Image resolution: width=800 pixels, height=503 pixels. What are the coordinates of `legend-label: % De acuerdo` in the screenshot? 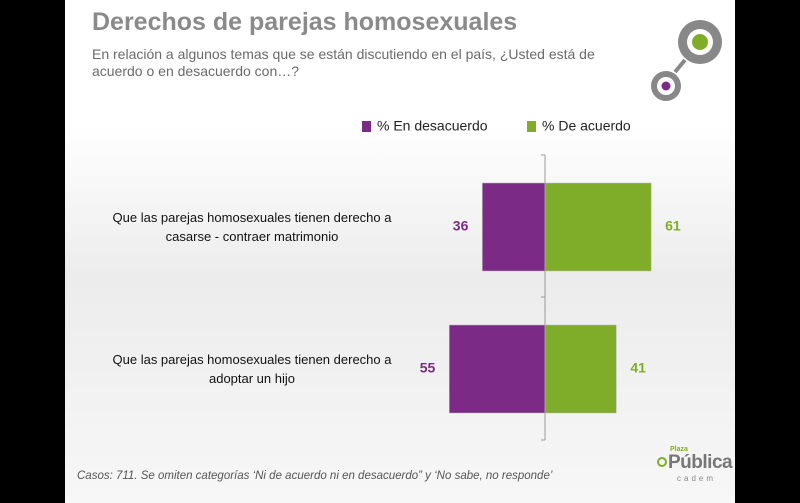 It's located at (586, 126).